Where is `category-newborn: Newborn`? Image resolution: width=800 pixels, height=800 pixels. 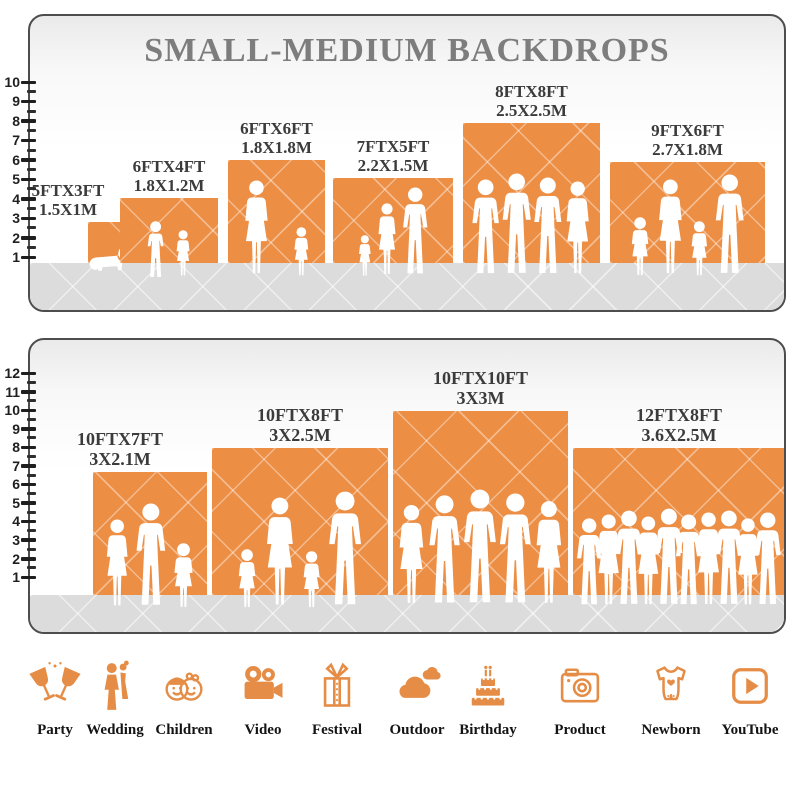
category-newborn: Newborn is located at coordinates (671, 699).